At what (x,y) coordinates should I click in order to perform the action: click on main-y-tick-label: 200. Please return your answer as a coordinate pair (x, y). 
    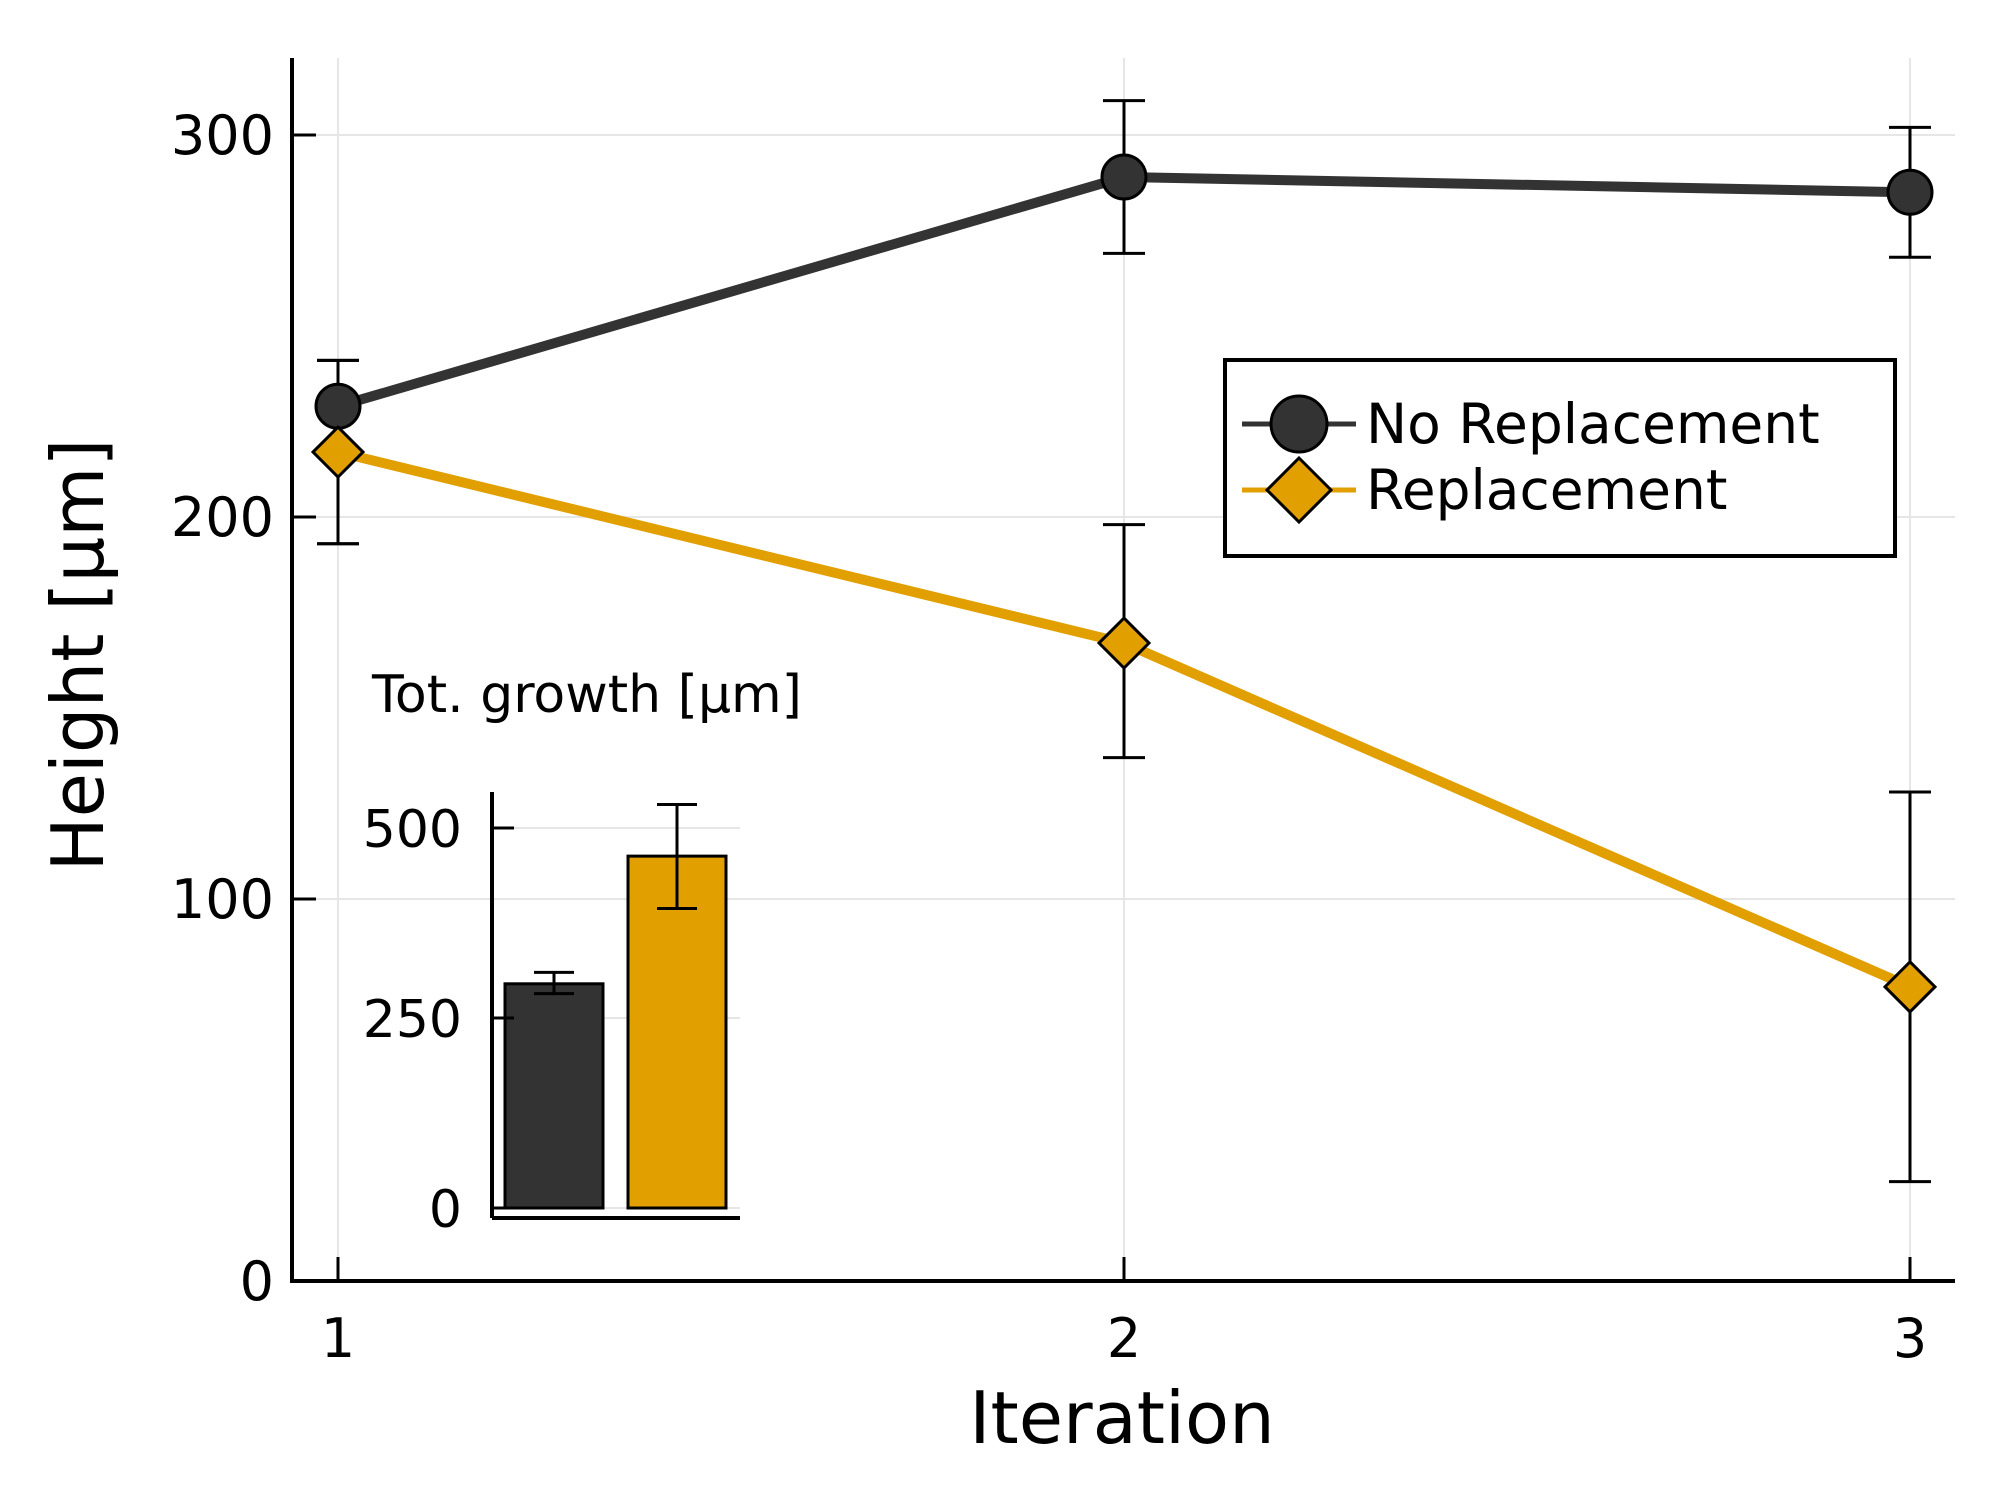
    Looking at the image, I should click on (222, 517).